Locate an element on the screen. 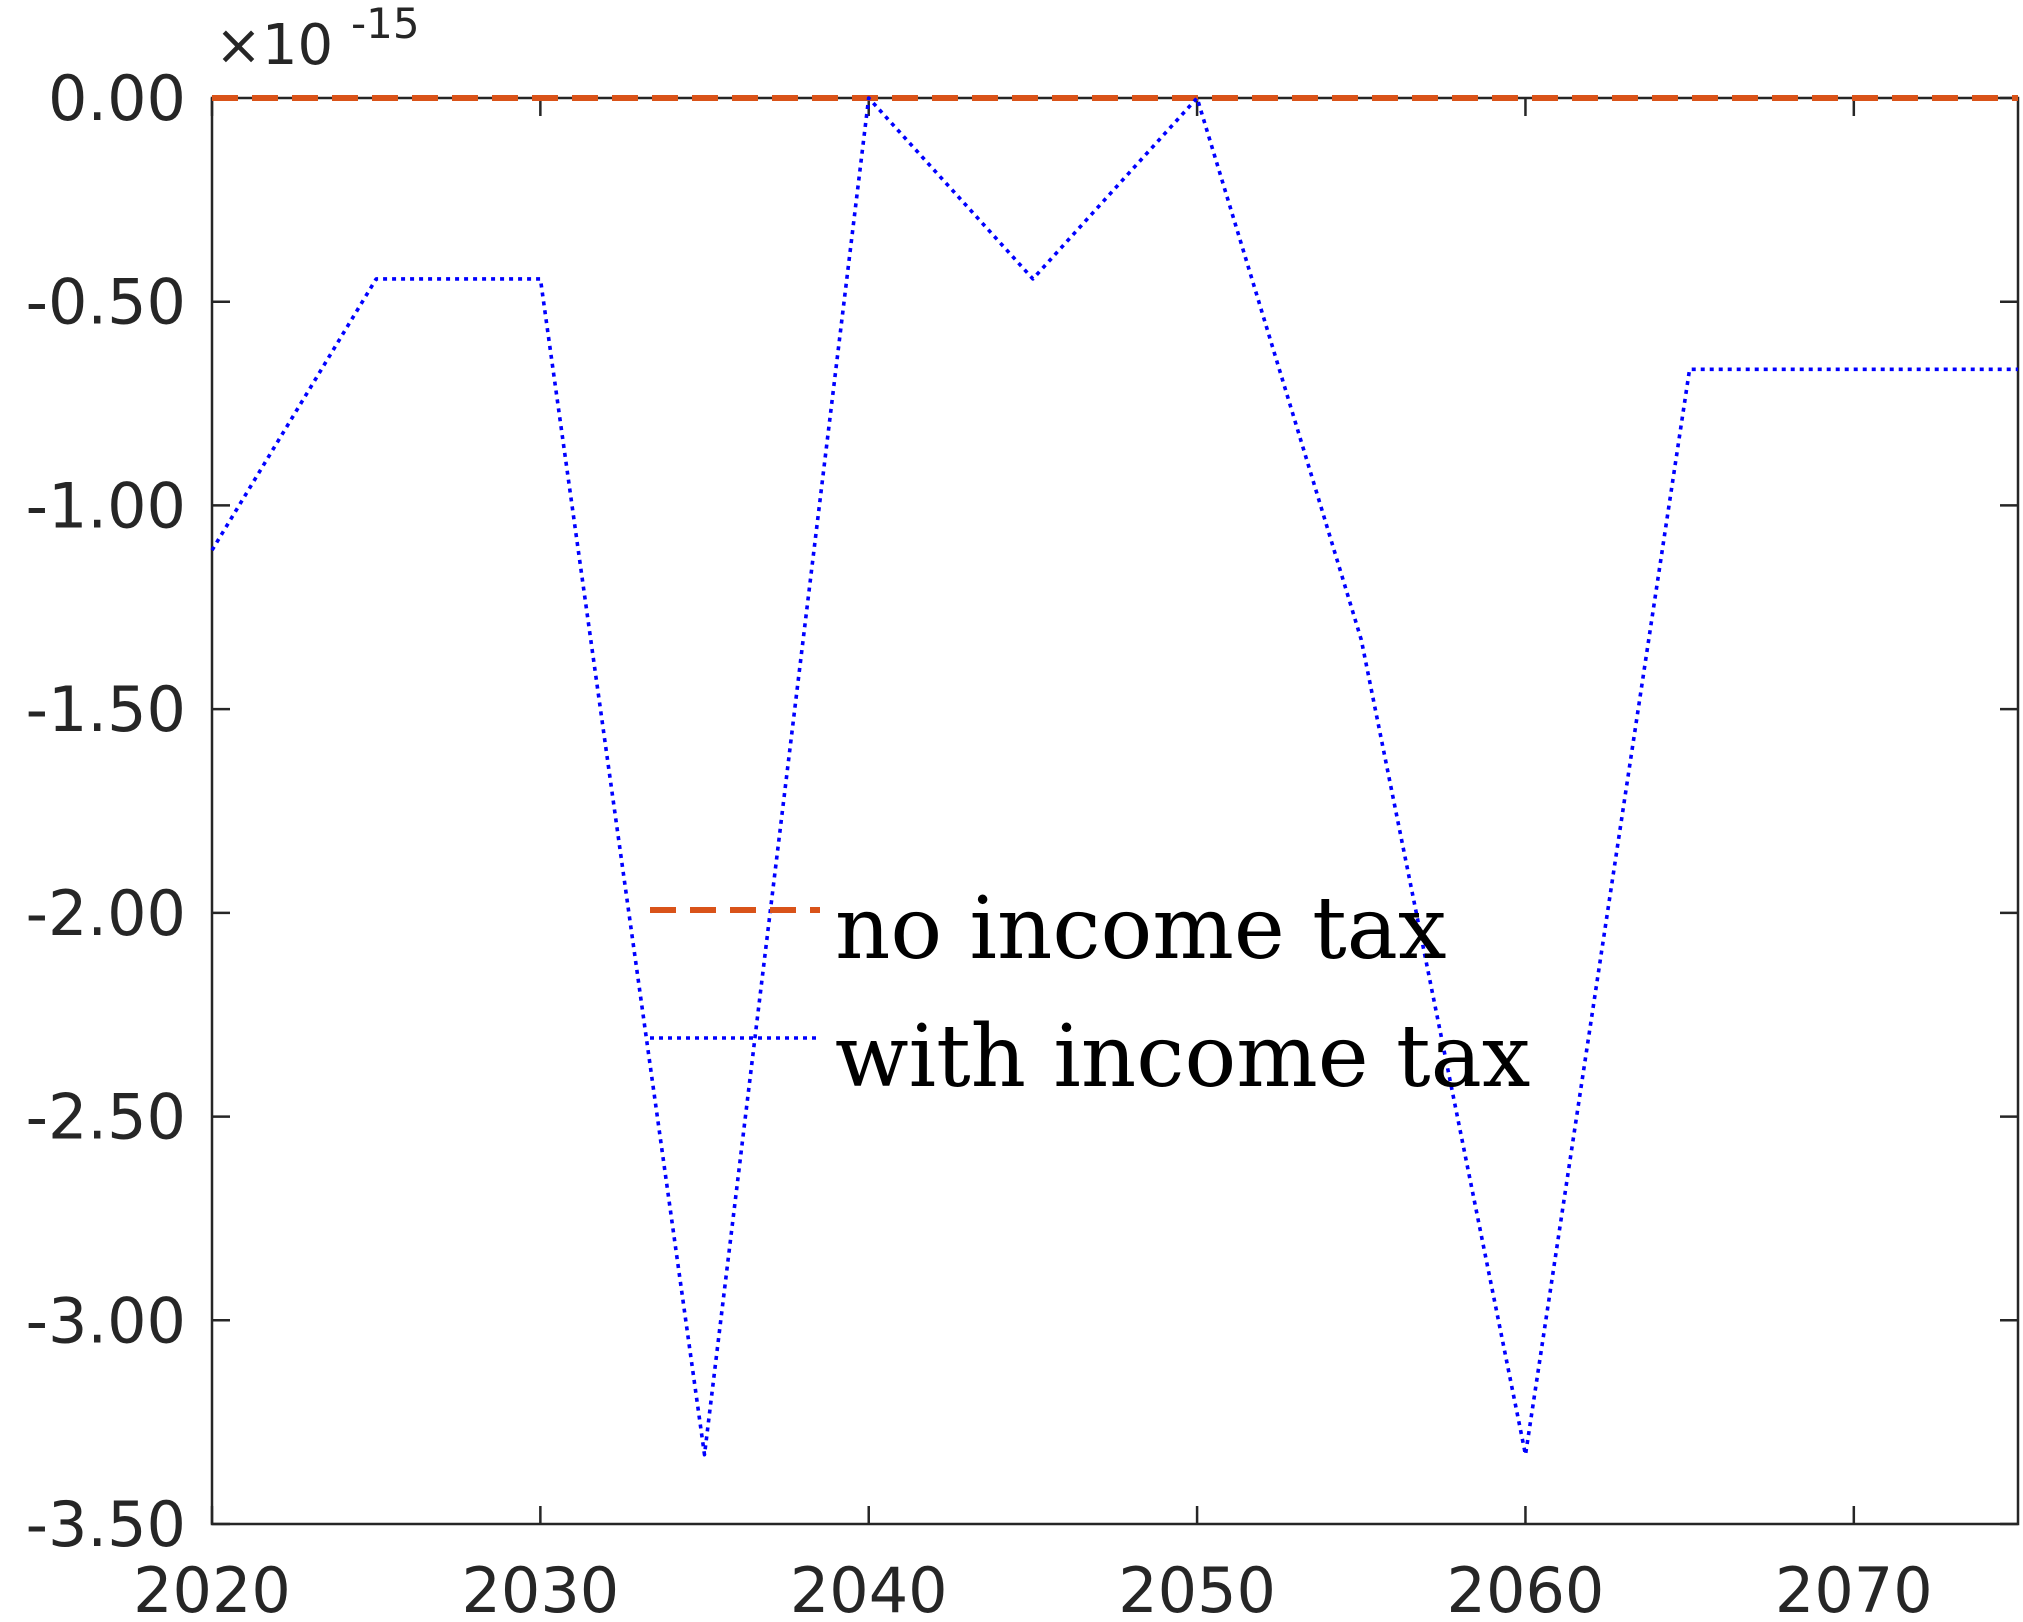  y-tick-labels: 0.00 -0.50 -1.00 -1.50 -2.00 -2.50 -3.00 -3.50 is located at coordinates (106, 811).